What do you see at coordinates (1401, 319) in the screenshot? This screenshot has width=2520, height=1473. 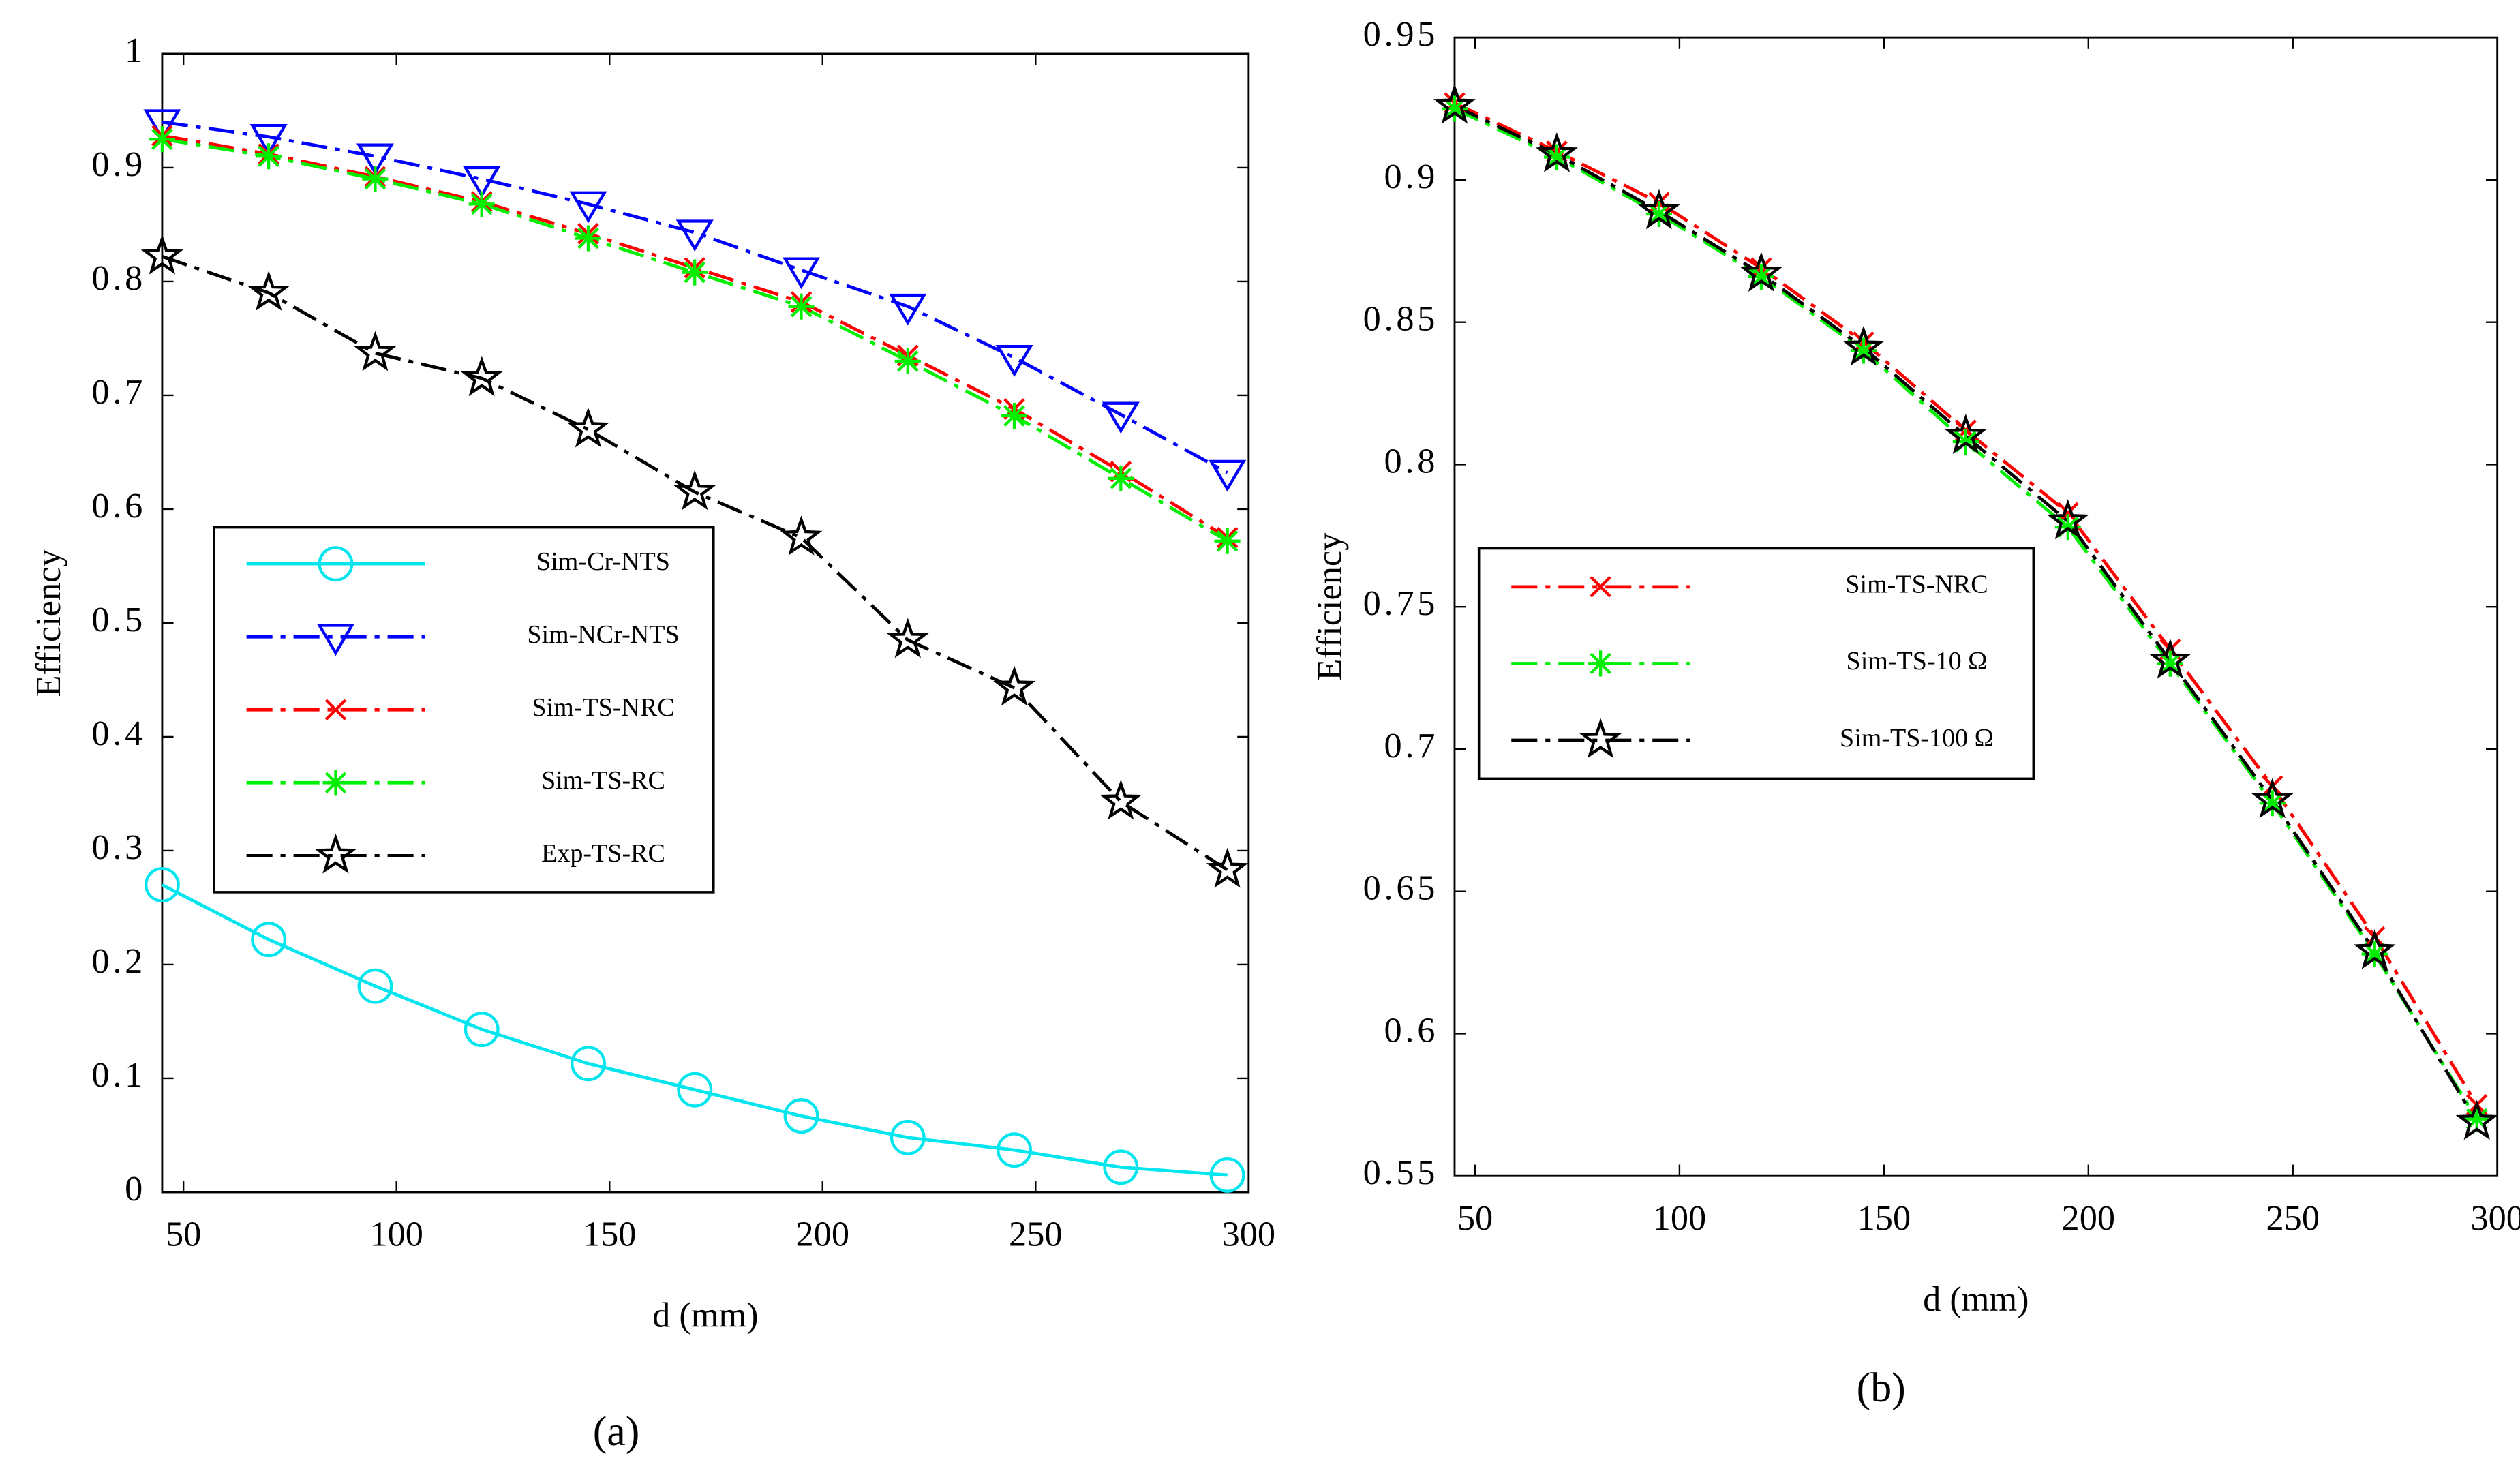 I see `y-tick-label: 0.85` at bounding box center [1401, 319].